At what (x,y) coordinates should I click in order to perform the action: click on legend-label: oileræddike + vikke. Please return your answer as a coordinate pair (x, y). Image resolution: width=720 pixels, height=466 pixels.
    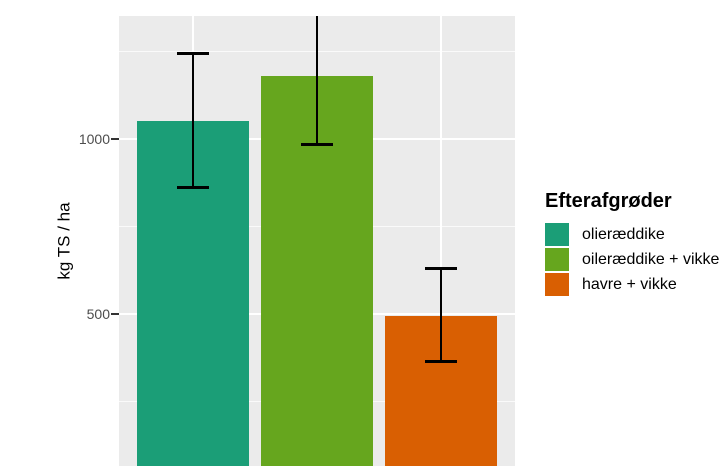
    Looking at the image, I should click on (651, 259).